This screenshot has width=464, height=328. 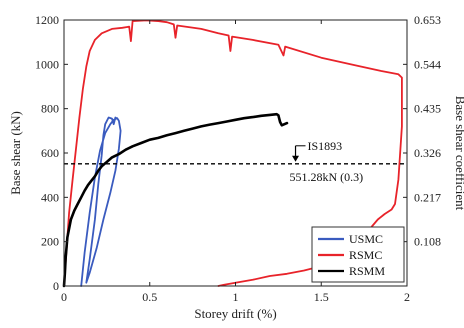 What do you see at coordinates (47, 64) in the screenshot?
I see `y-tick-label: 1000` at bounding box center [47, 64].